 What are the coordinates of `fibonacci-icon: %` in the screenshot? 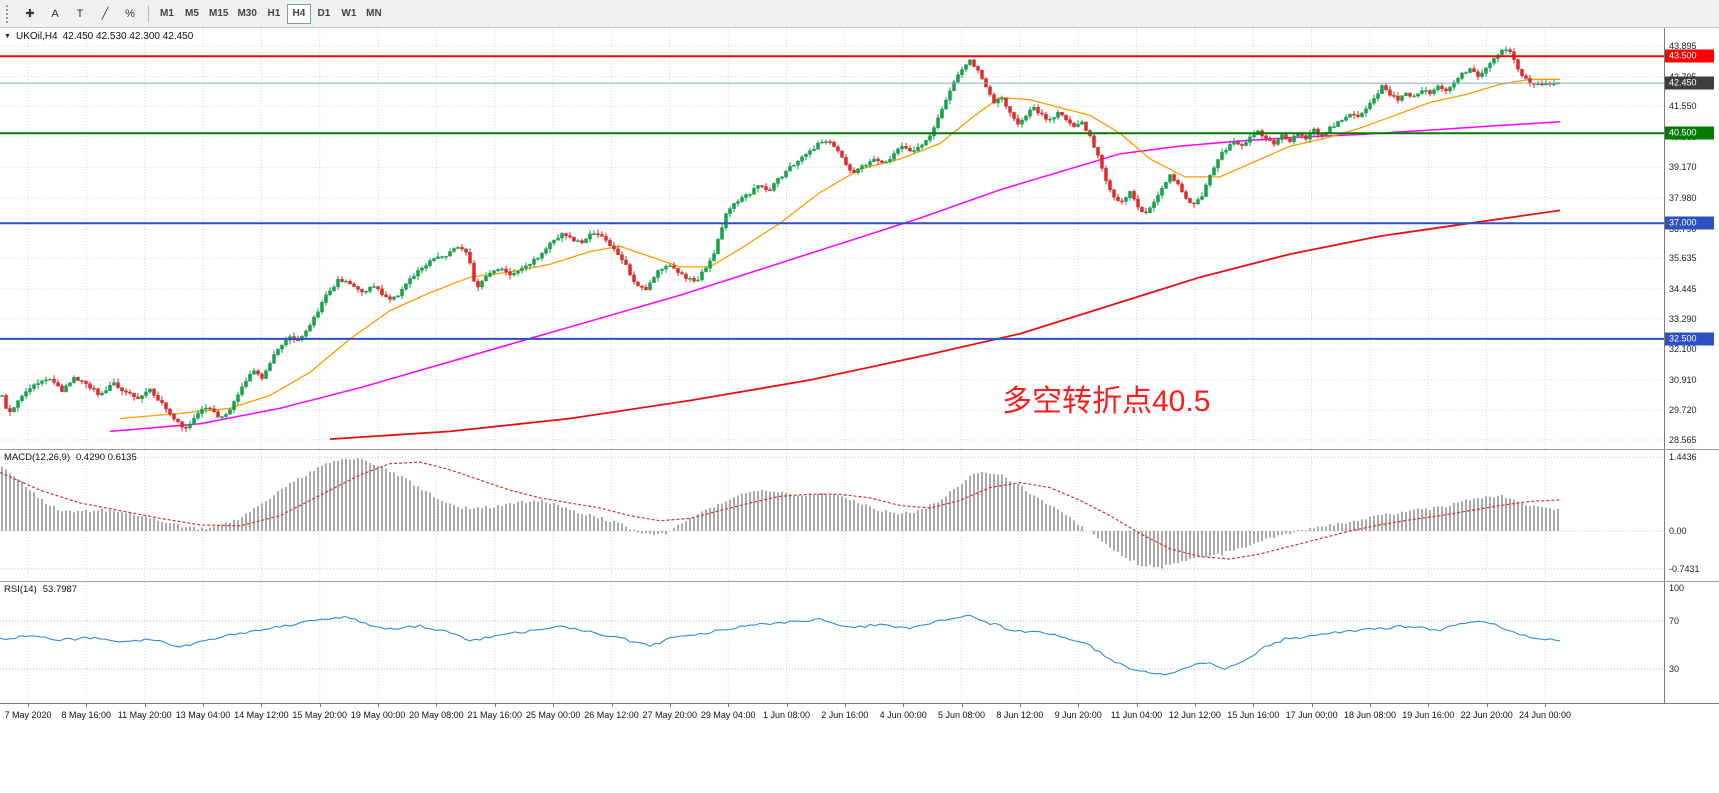 It's located at (130, 13).